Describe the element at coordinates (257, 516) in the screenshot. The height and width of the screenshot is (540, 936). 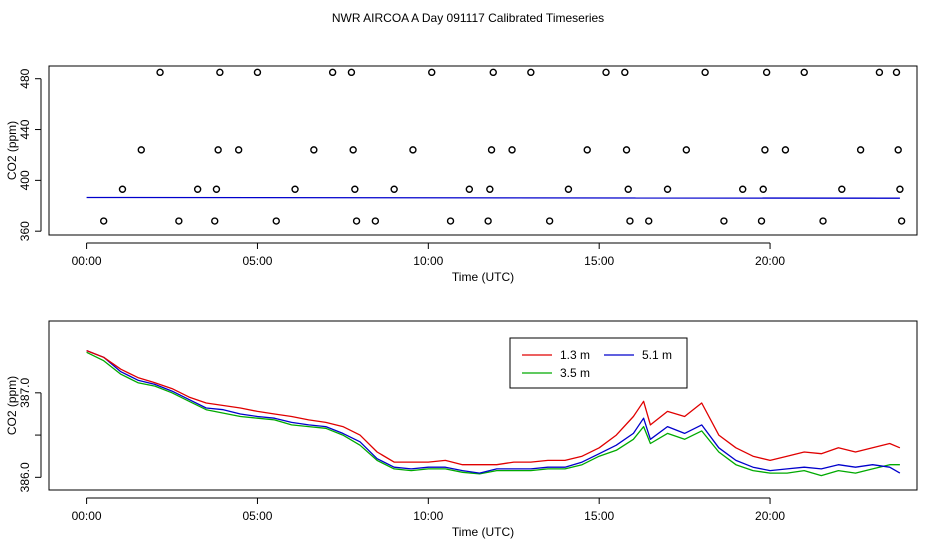
I see `bottom-x-tick-label: 05:00` at that location.